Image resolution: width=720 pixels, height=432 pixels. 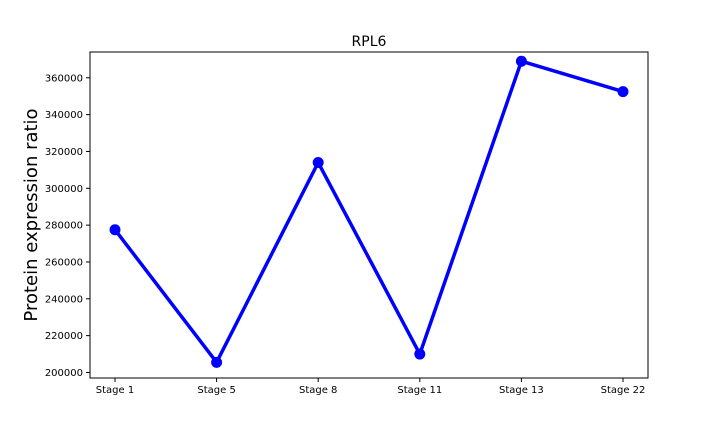 I want to click on x-tick-label: Stage 13, so click(x=521, y=390).